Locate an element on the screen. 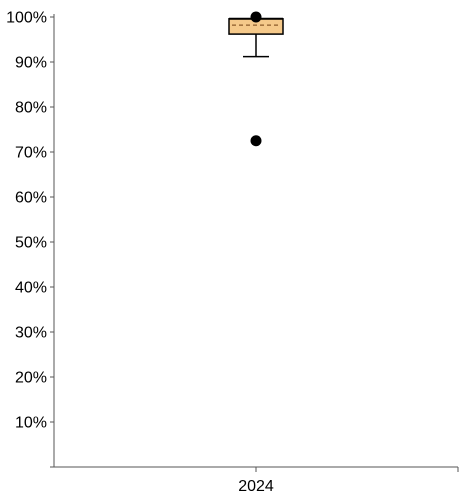  y-tick-label: 60% is located at coordinates (31, 198).